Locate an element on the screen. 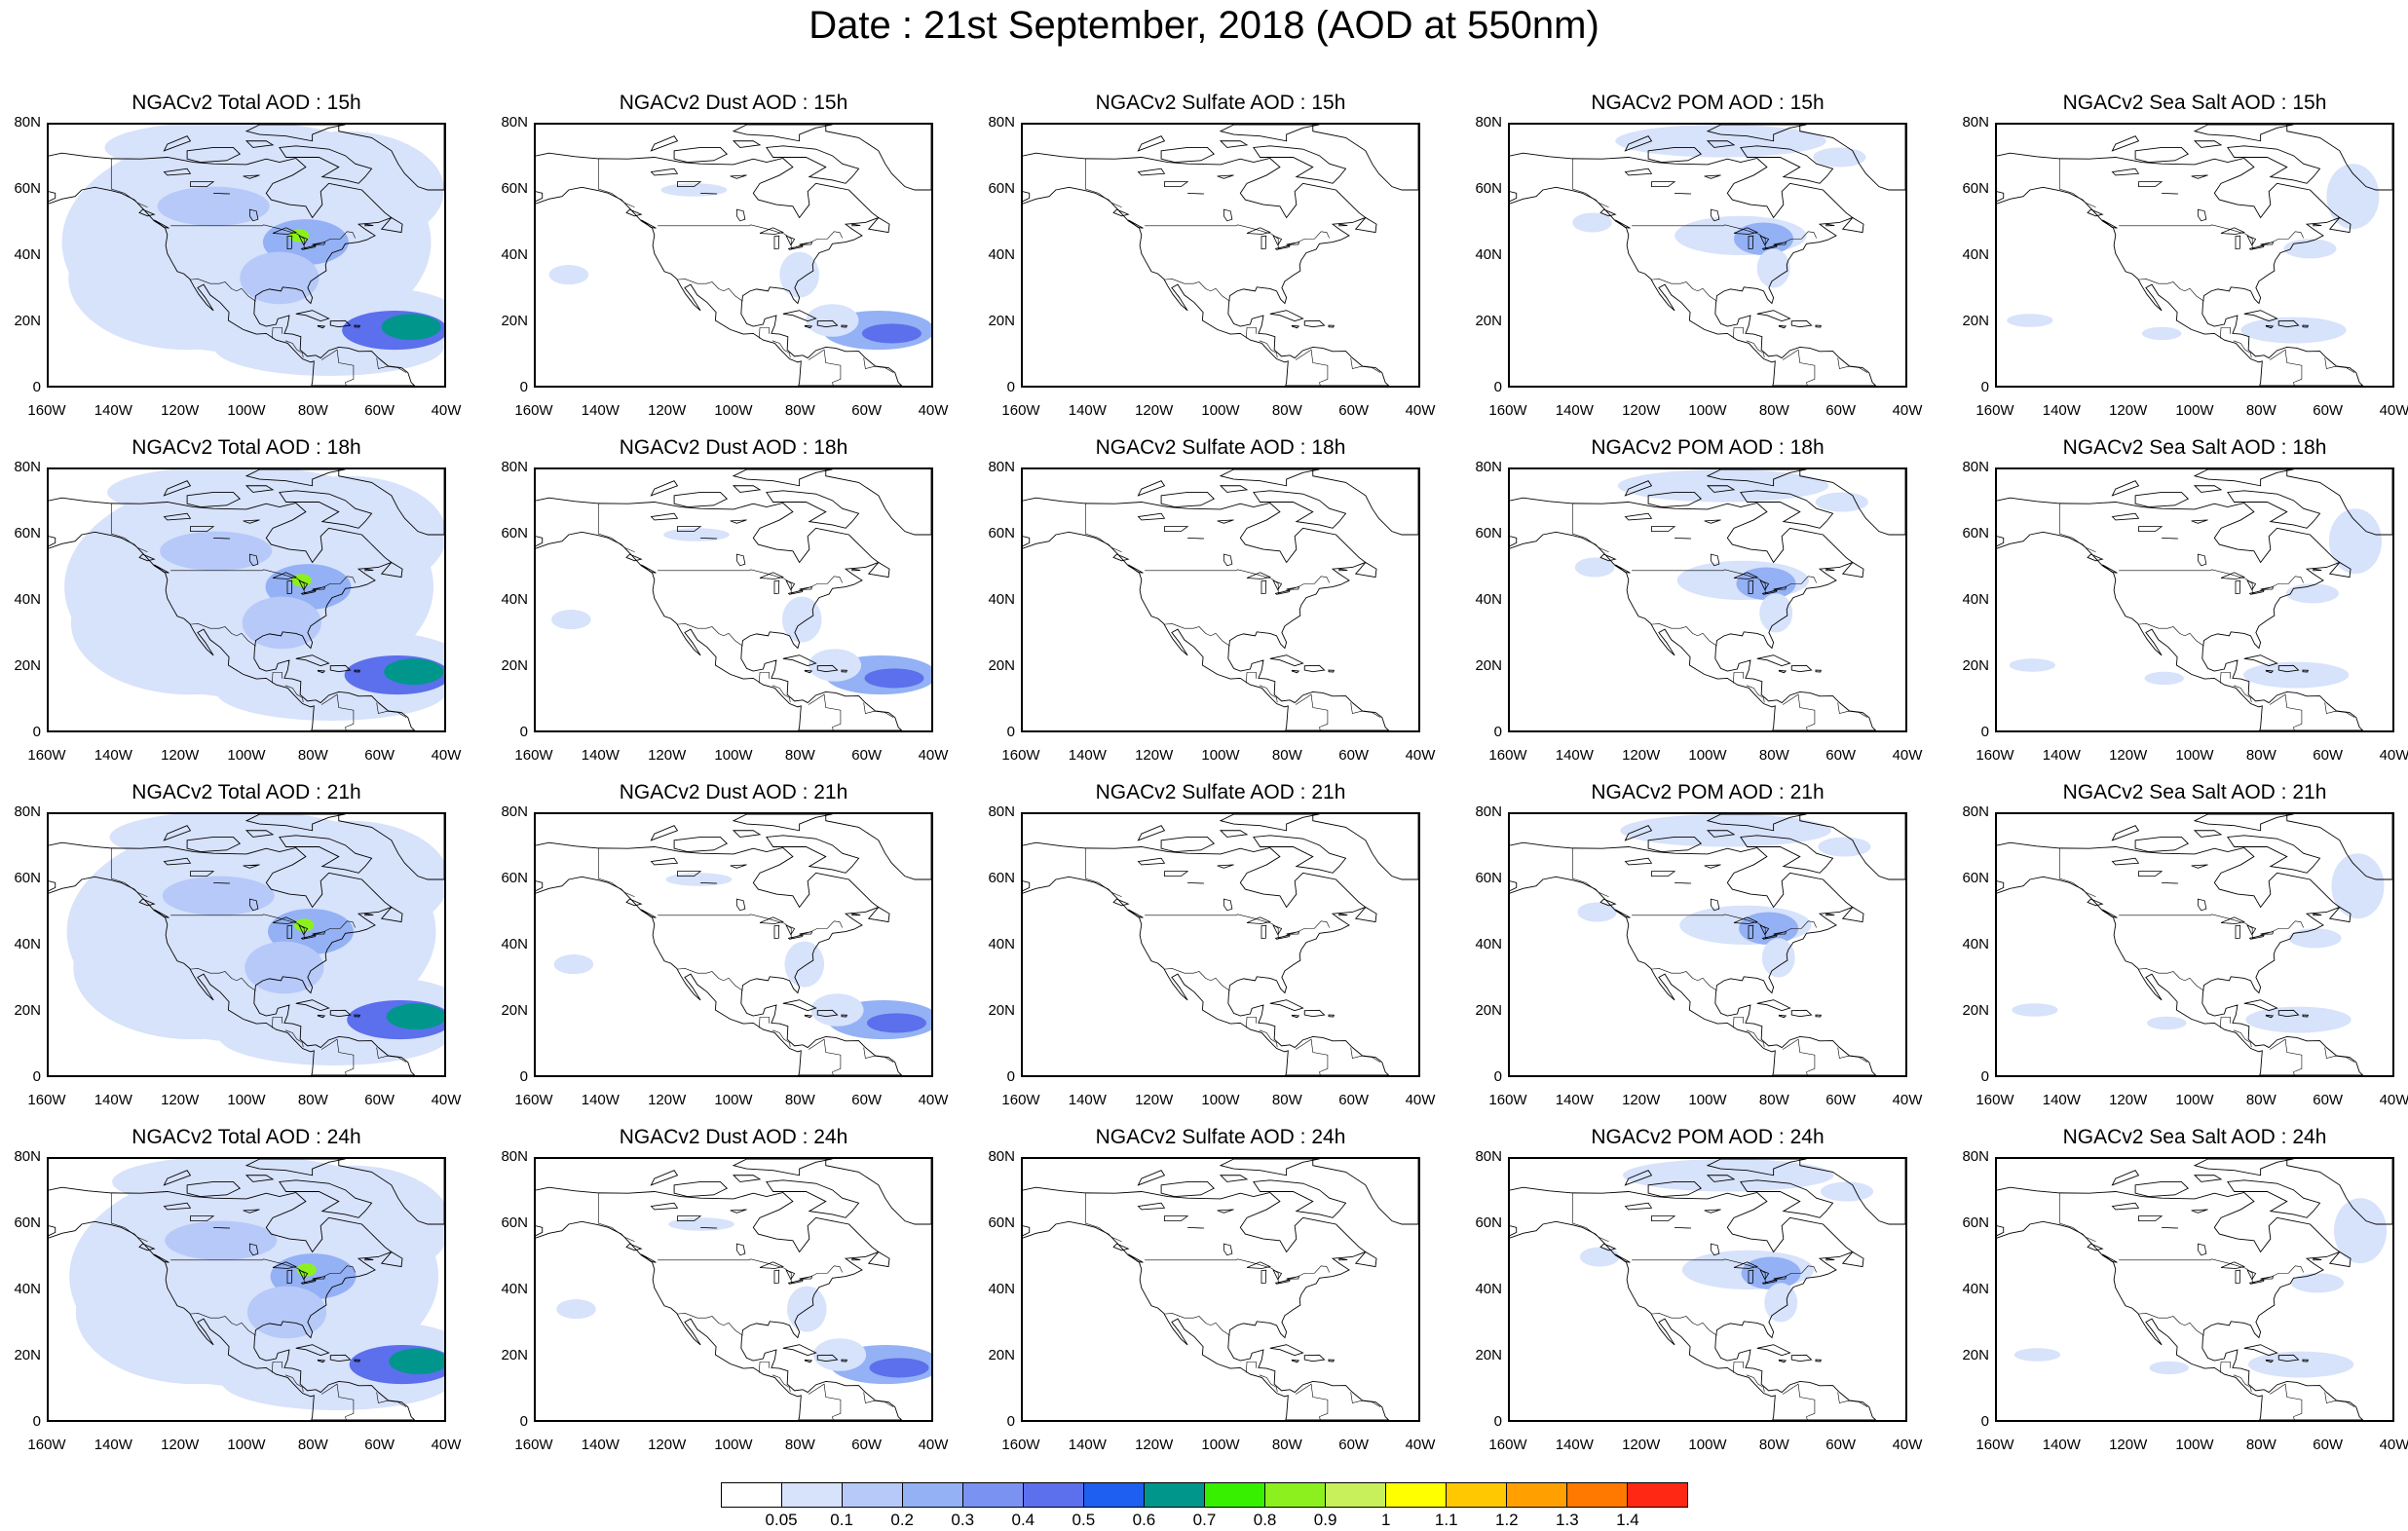 This screenshot has width=2408, height=1531. panel-title: NGACv2 Sea Salt AOD : 15h is located at coordinates (2194, 103).